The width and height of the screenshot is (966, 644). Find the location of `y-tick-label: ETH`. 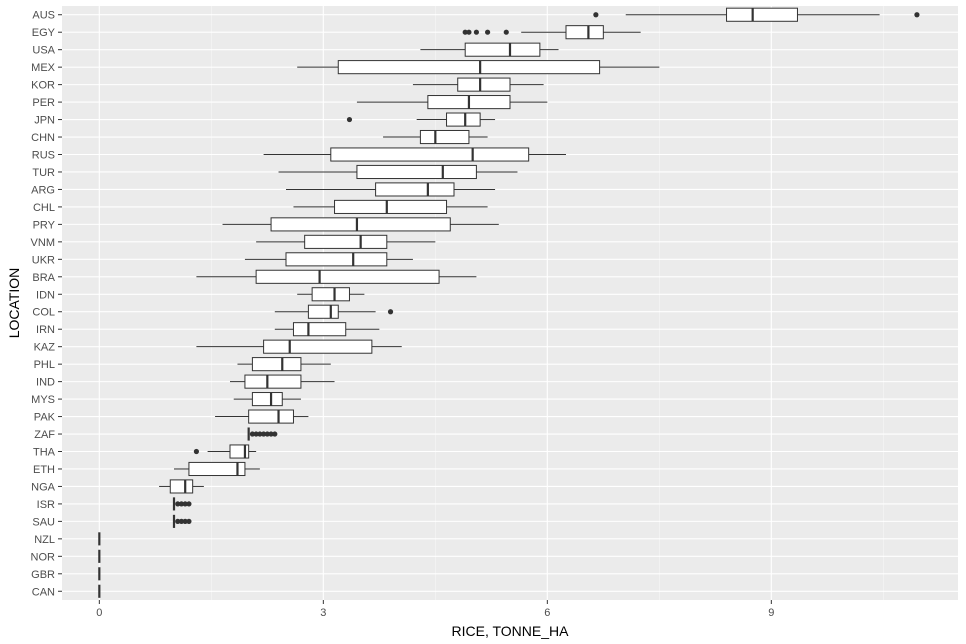

y-tick-label: ETH is located at coordinates (44, 470).